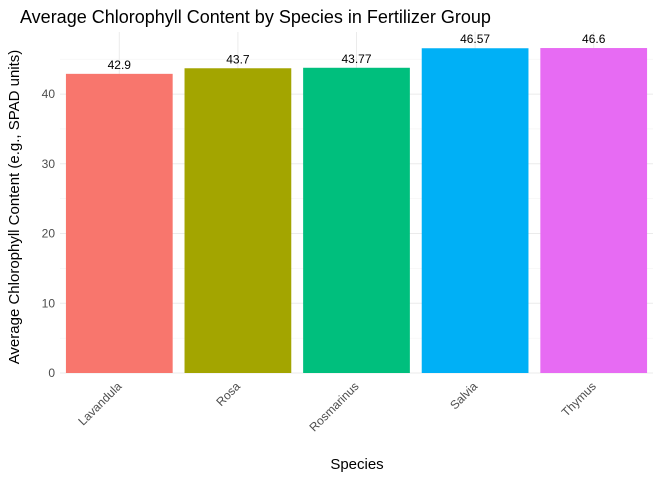 The height and width of the screenshot is (480, 672). I want to click on data-labels: 42.9 43.7 43.77 46.57 46.6, so click(357, 52).